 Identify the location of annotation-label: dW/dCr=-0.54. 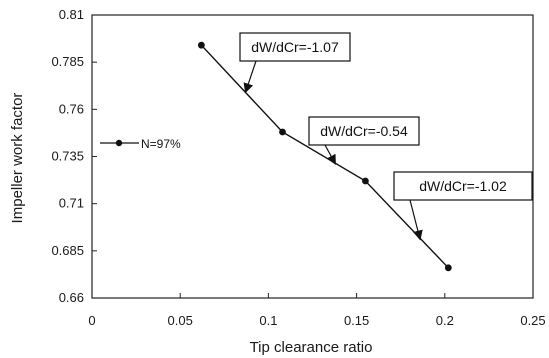
(364, 131).